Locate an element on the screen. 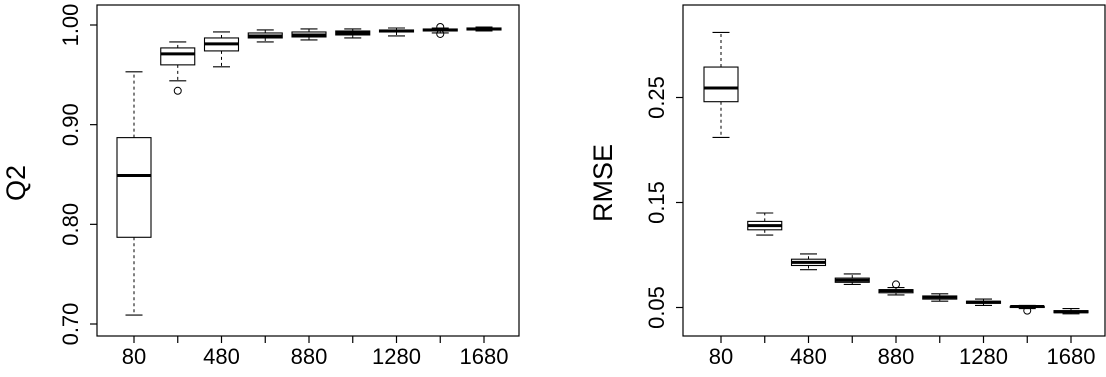 The height and width of the screenshot is (377, 1106). rmse-y-axis-label: RMSE is located at coordinates (603, 183).